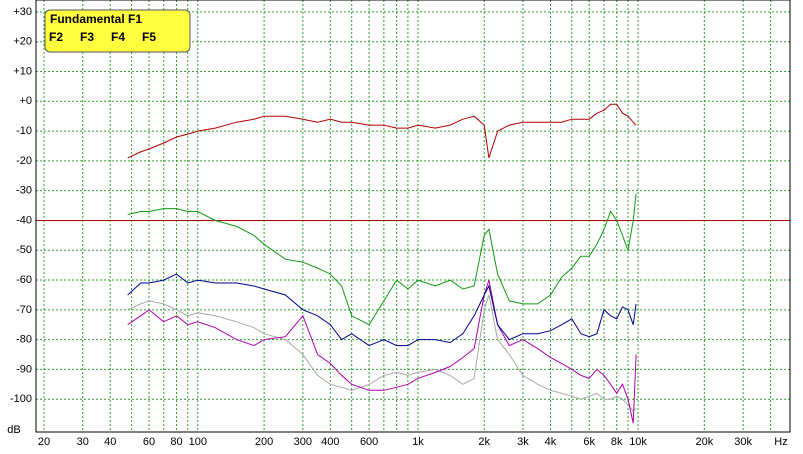  Describe the element at coordinates (303, 442) in the screenshot. I see `x-tick-label: 300` at that location.